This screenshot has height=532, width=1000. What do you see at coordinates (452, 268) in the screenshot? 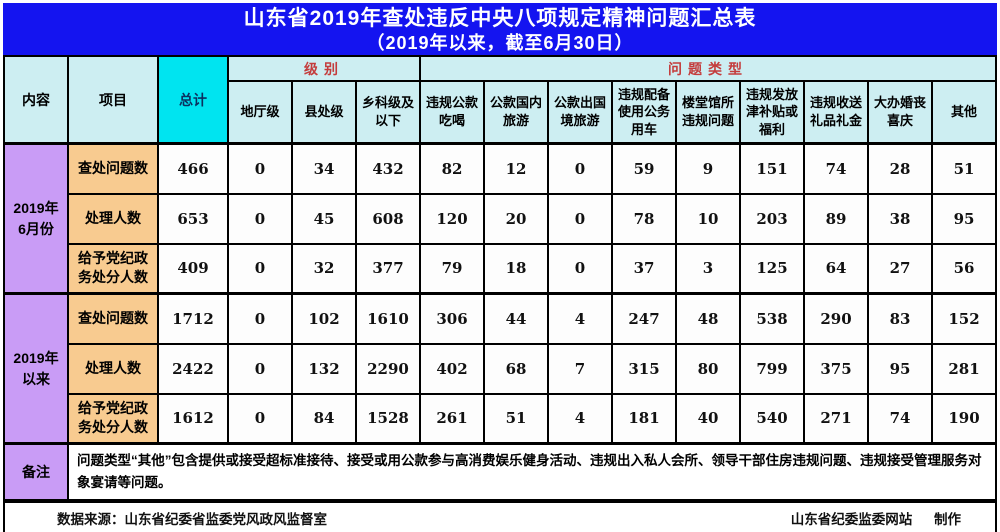
I see `data-cell: 79` at bounding box center [452, 268].